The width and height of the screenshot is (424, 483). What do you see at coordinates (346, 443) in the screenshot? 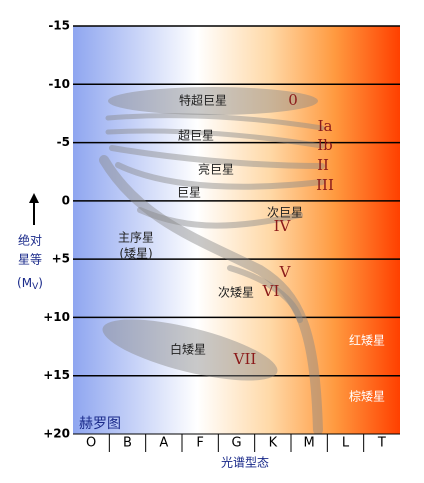
I see `x-tick-label: L` at bounding box center [346, 443].